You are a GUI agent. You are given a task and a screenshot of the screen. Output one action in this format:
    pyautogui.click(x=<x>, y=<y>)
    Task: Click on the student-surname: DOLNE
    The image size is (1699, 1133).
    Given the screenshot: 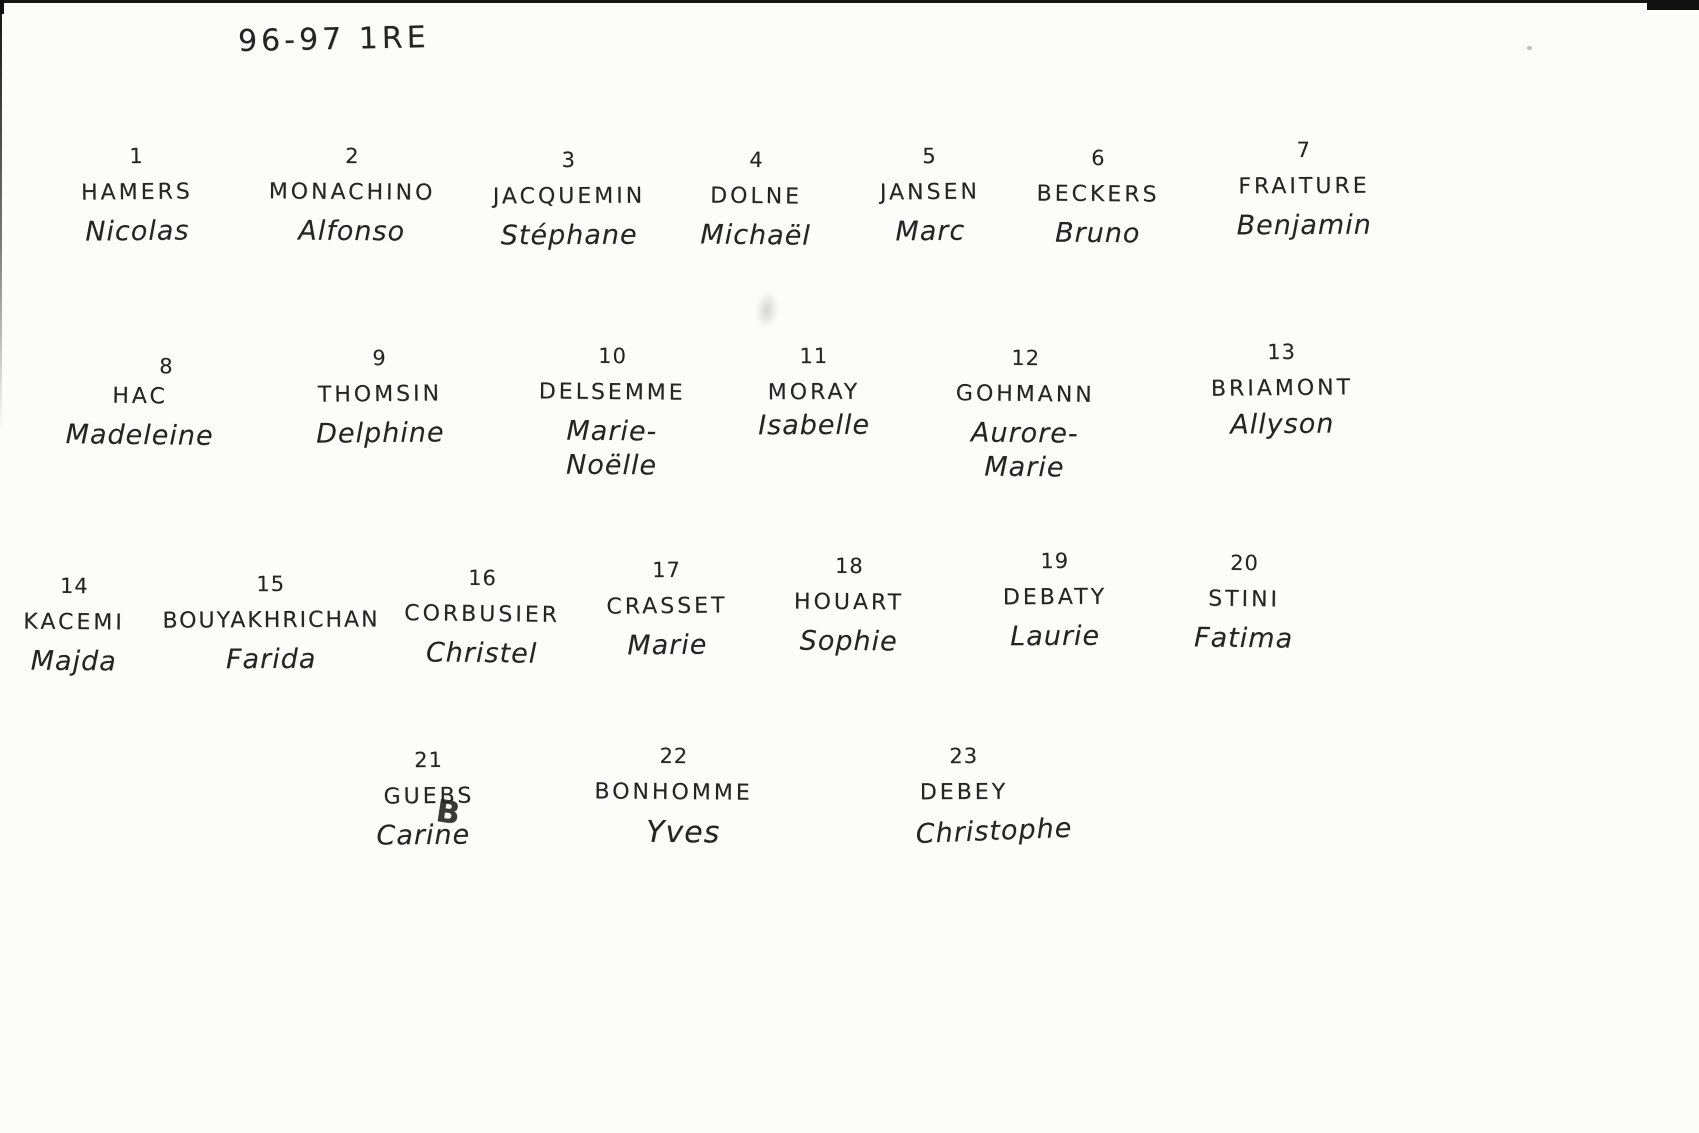 What is the action you would take?
    pyautogui.click(x=756, y=196)
    